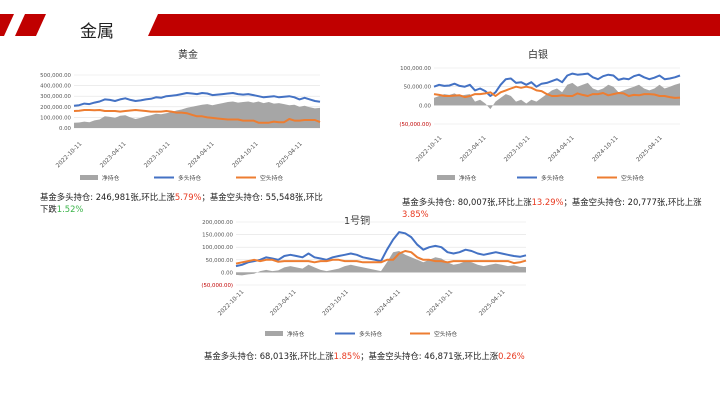 The width and height of the screenshot is (720, 405). I want to click on header-bar, so click(360, 25).